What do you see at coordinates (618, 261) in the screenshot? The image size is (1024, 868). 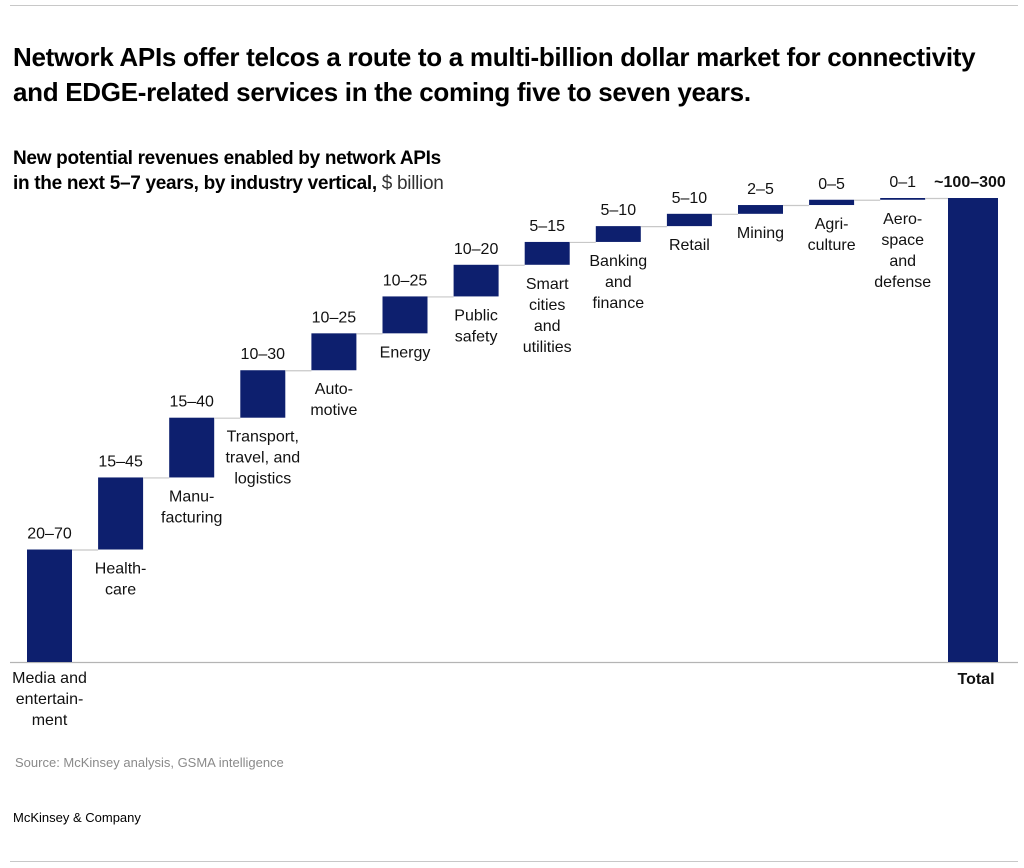 I see `category-label: Banking` at bounding box center [618, 261].